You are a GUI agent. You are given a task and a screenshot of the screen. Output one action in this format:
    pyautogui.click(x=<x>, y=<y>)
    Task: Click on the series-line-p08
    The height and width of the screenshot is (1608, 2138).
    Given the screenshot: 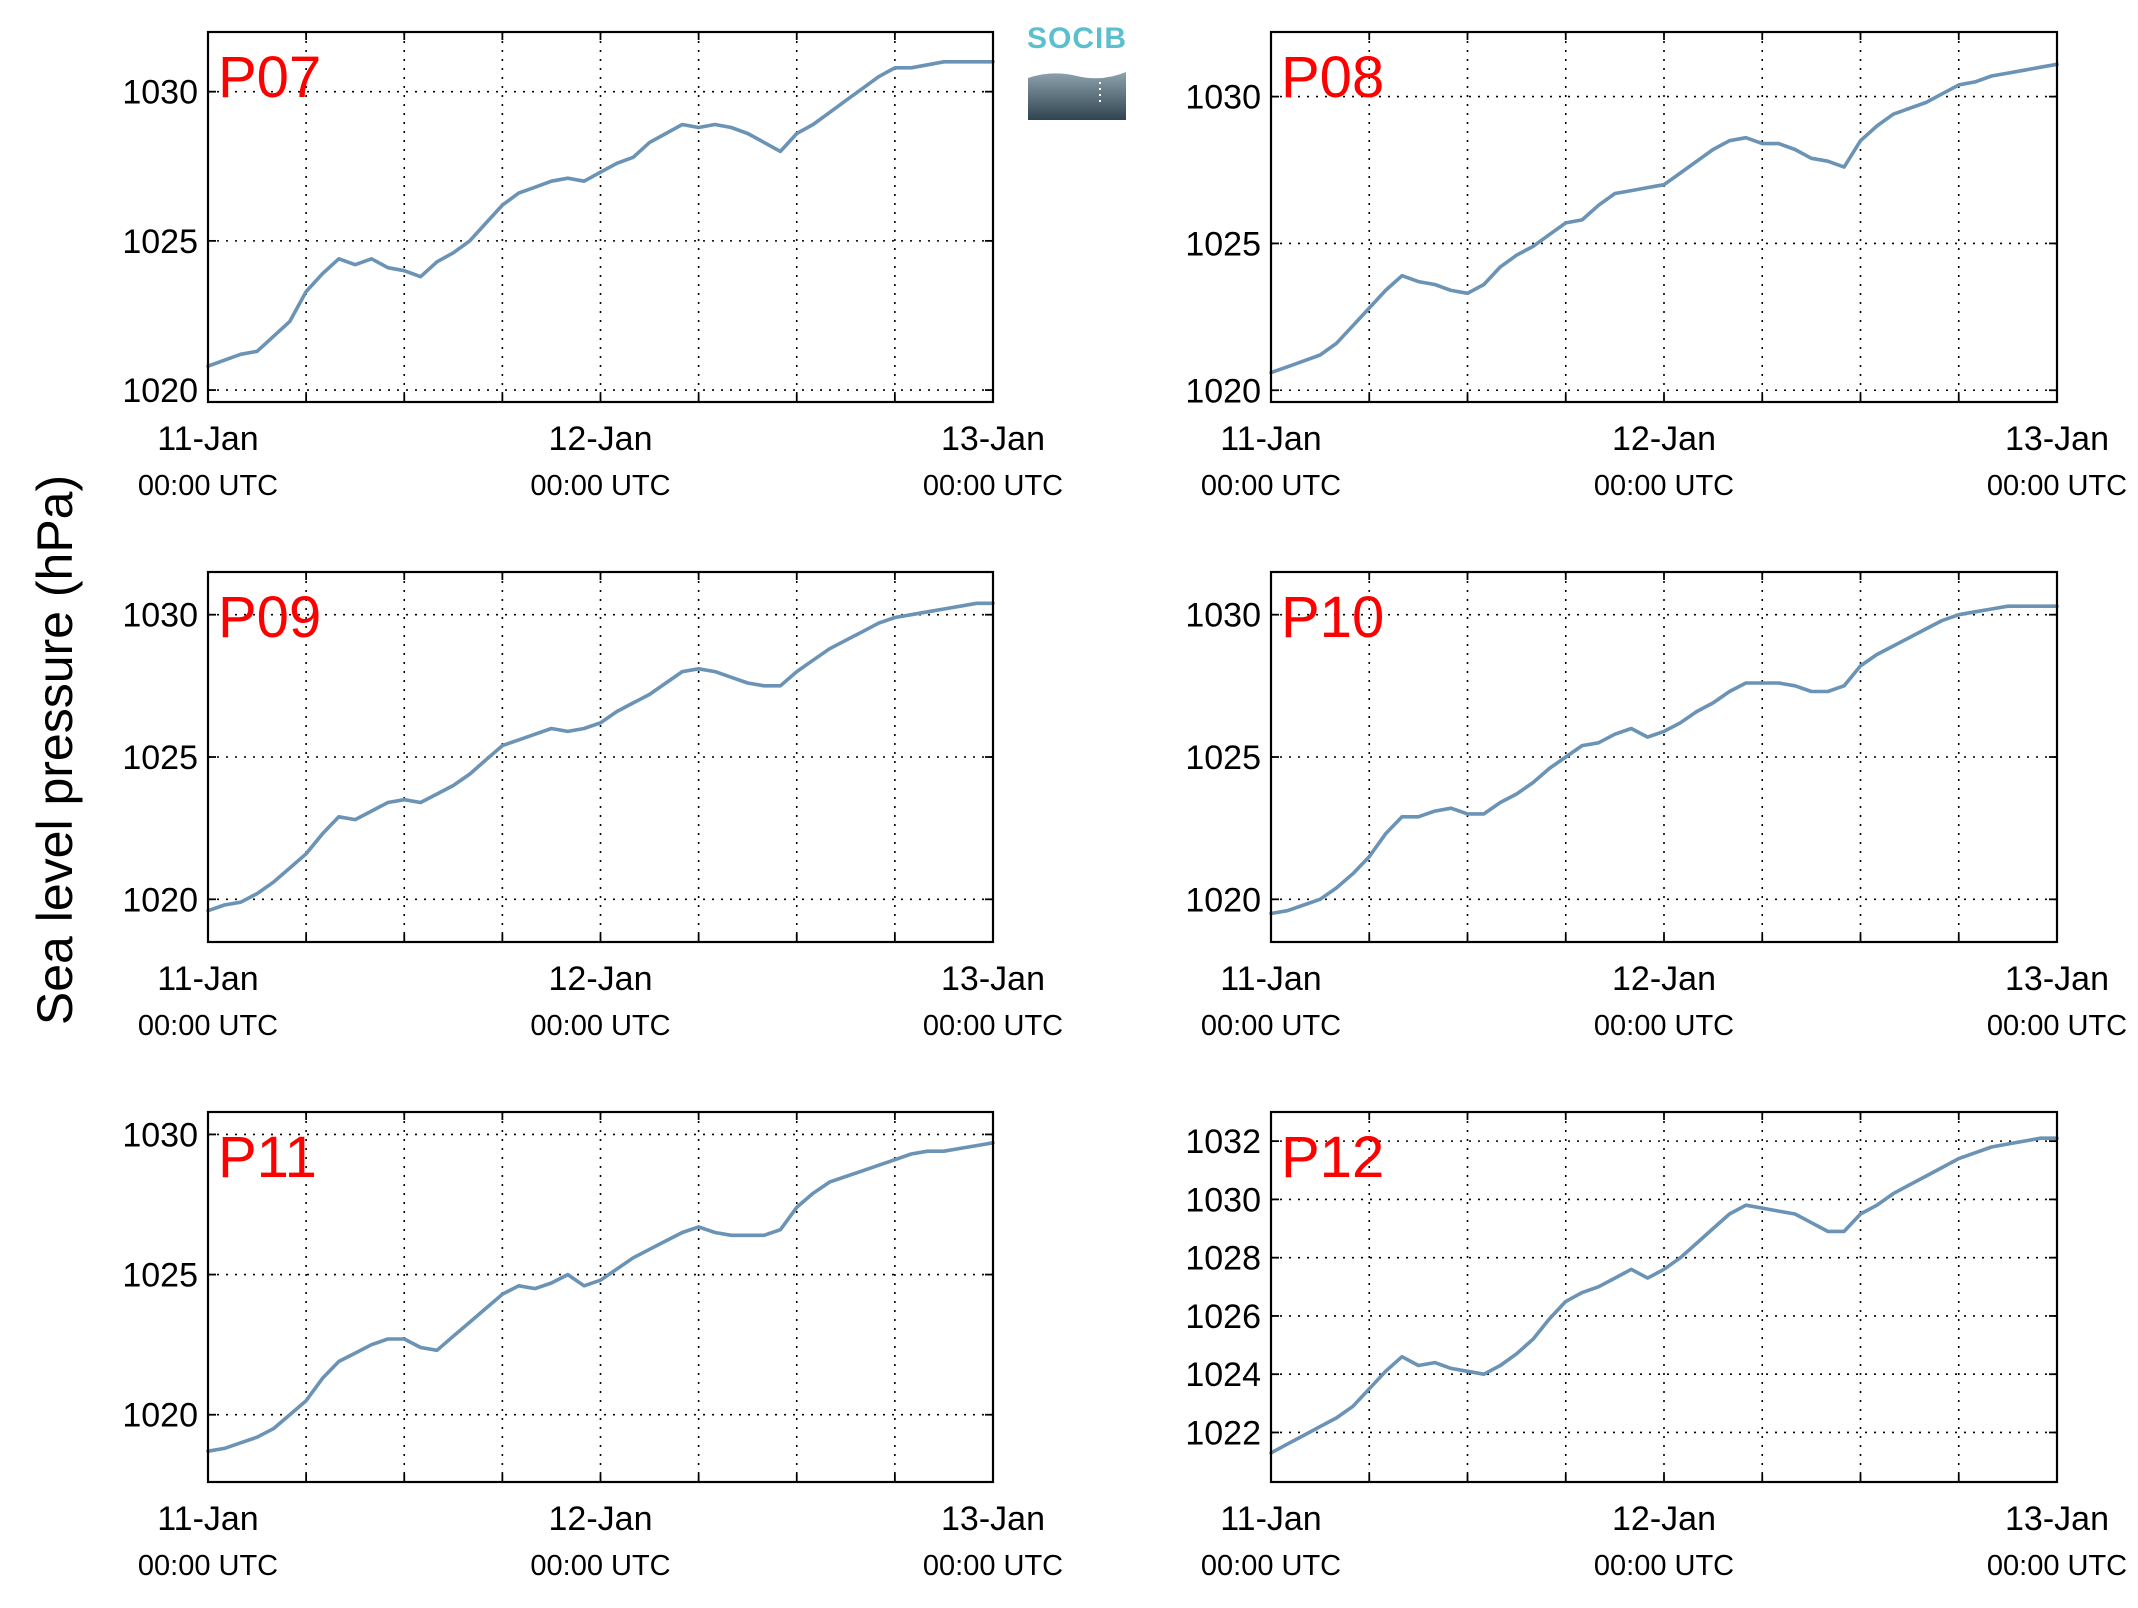 What is the action you would take?
    pyautogui.click(x=1664, y=218)
    